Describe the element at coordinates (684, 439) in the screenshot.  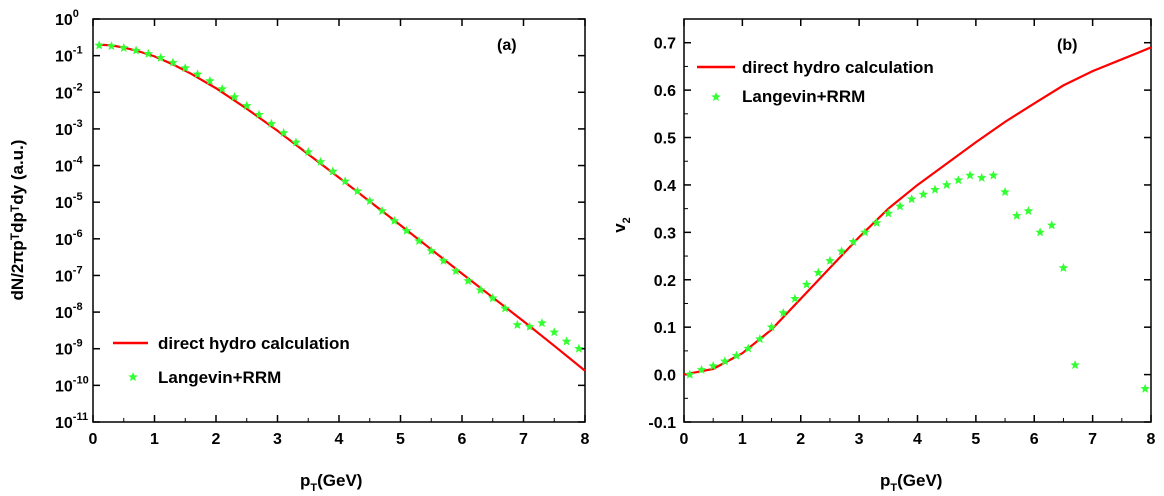
I see `x-tick-label: 0` at that location.